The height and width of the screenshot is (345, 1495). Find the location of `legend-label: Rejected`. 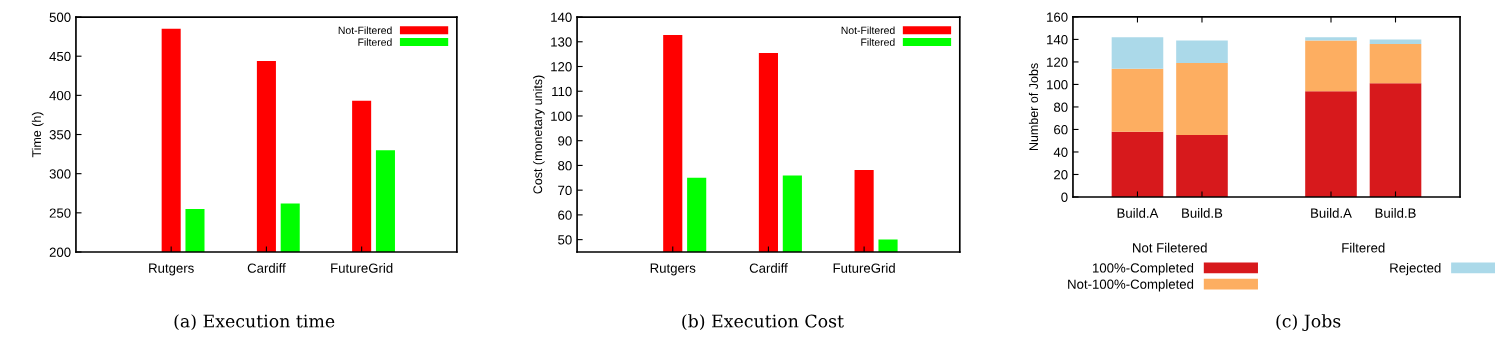

legend-label: Rejected is located at coordinates (1415, 269).